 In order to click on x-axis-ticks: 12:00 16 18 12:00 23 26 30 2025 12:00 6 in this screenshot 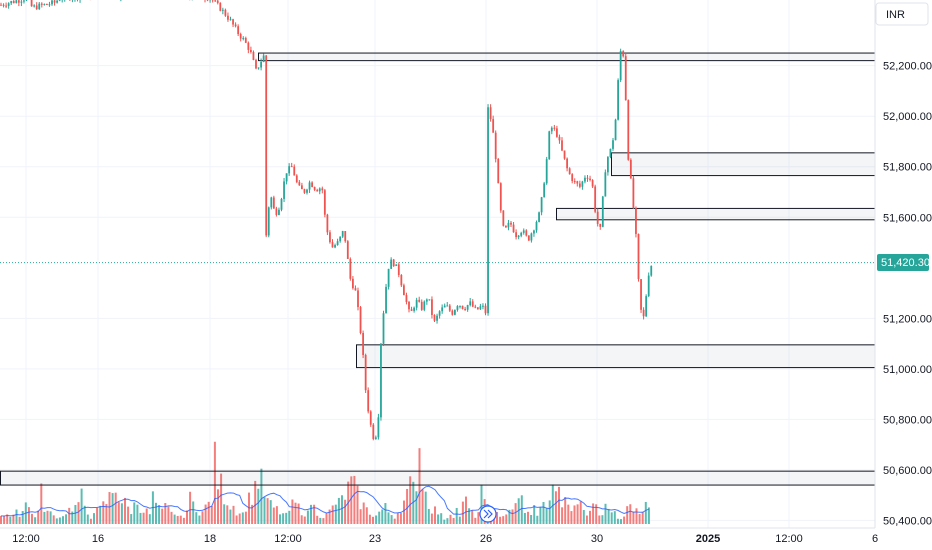, I will do `click(445, 539)`.